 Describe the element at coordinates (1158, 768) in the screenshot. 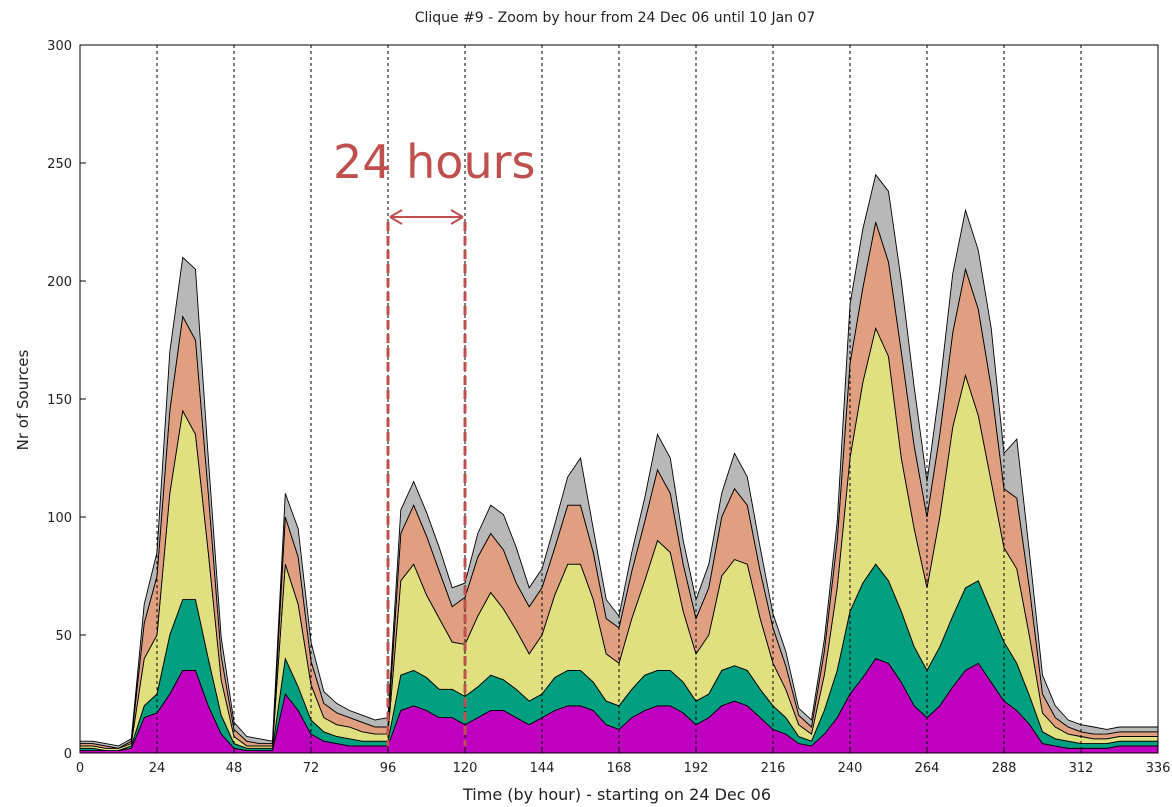

I see `x-tick-label: 336` at that location.